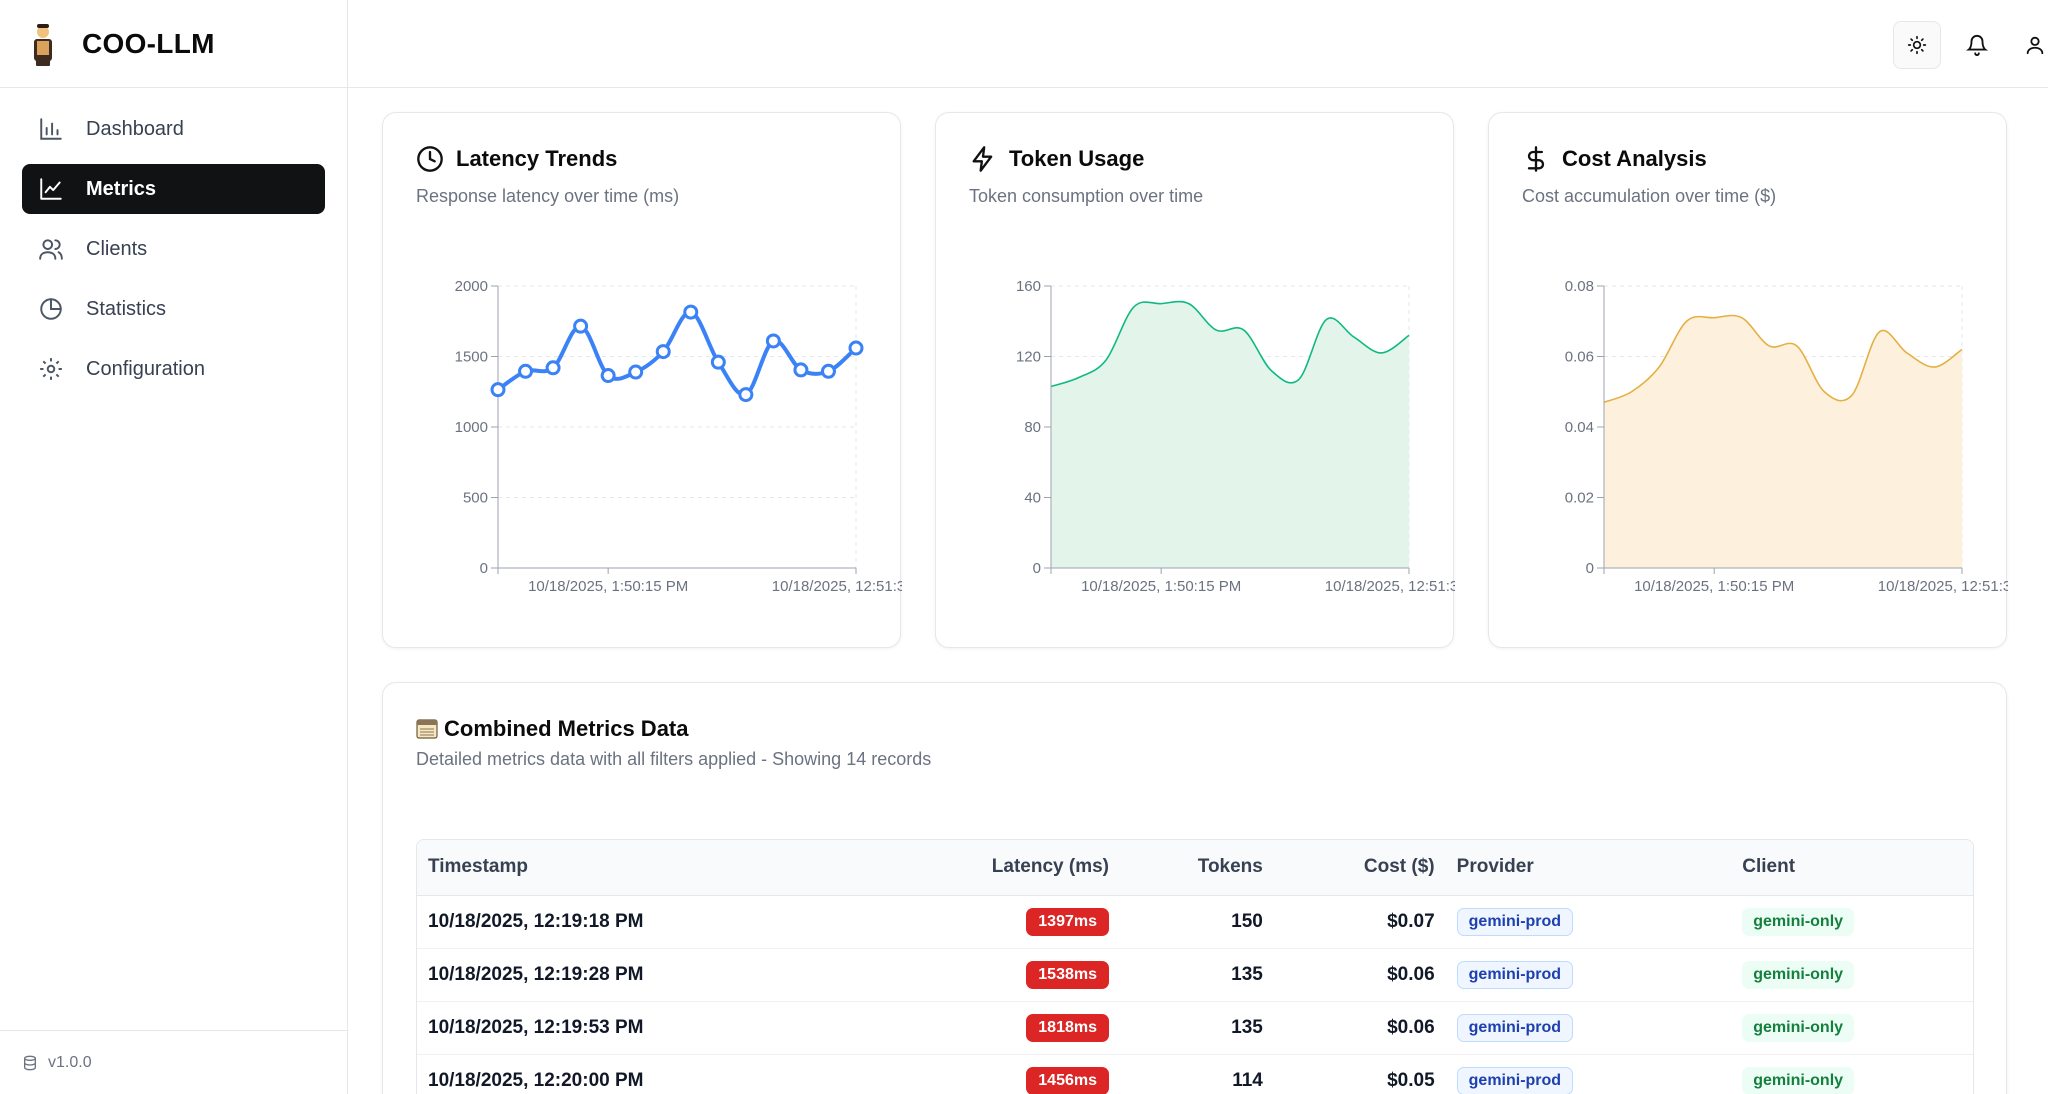 This screenshot has height=1094, width=2048. What do you see at coordinates (51, 369) in the screenshot?
I see `gear-icon` at bounding box center [51, 369].